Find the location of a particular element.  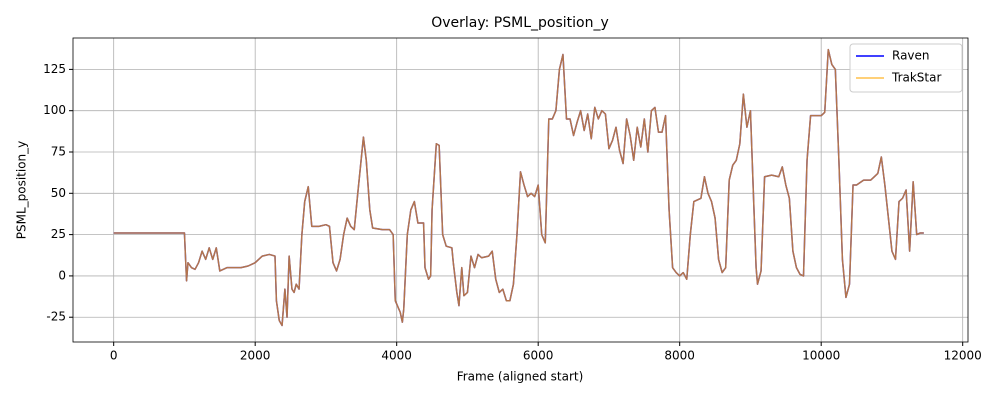

legend-label: TrakStar is located at coordinates (916, 78).